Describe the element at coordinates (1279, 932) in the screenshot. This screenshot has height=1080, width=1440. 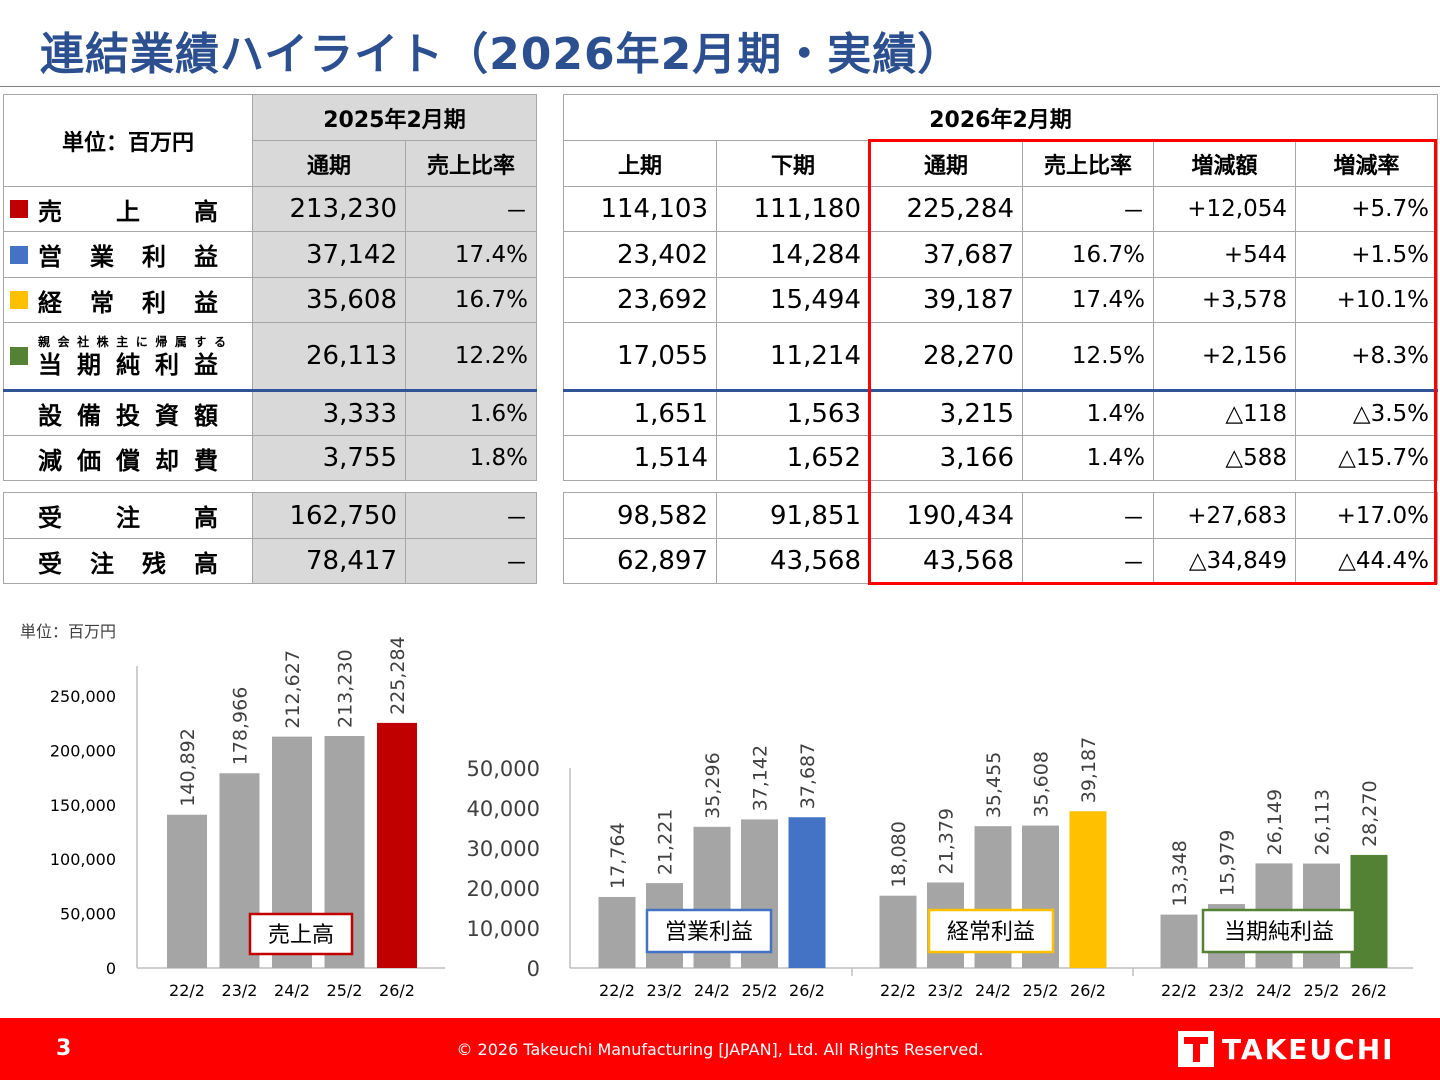
I see `chart-title: 当期純利益` at that location.